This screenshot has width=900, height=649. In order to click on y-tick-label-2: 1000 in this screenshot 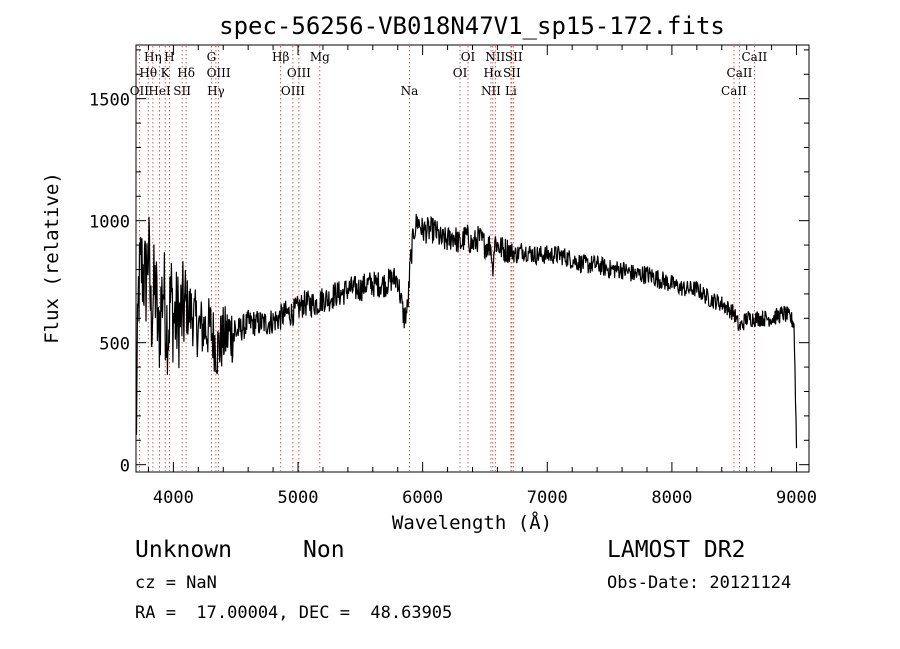, I will do `click(109, 223)`.